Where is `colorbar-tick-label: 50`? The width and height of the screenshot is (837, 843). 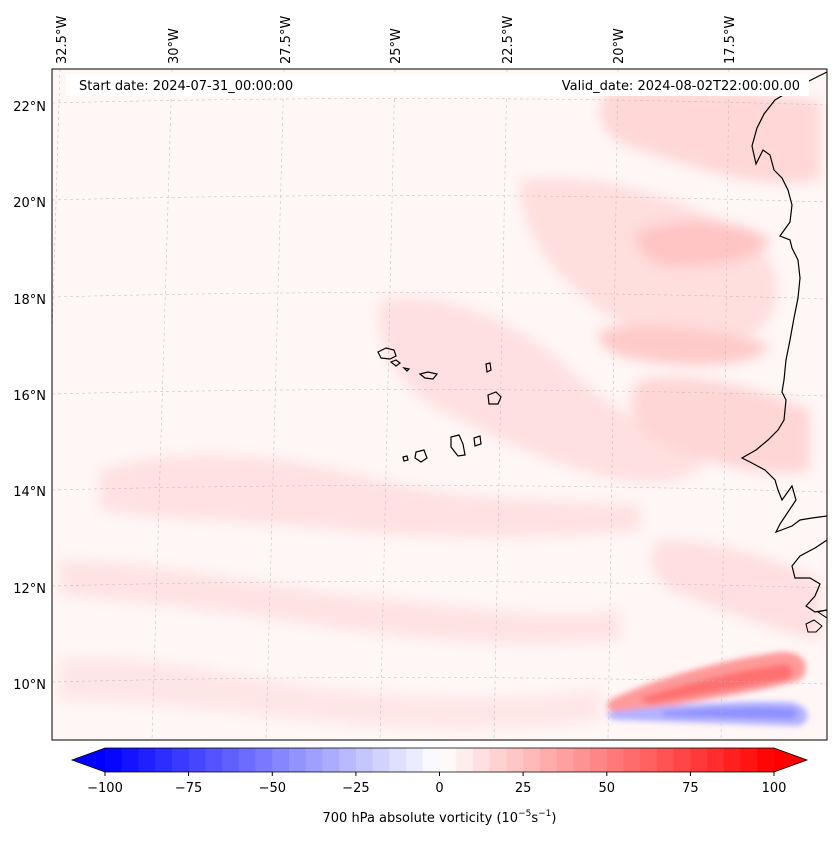
colorbar-tick-label: 50 is located at coordinates (607, 788).